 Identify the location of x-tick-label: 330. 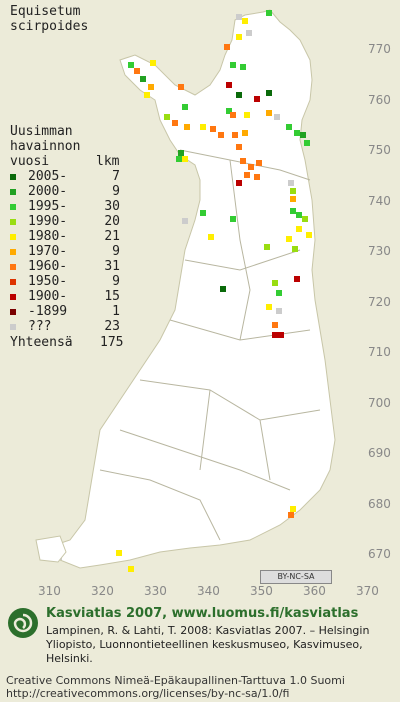
(155, 591).